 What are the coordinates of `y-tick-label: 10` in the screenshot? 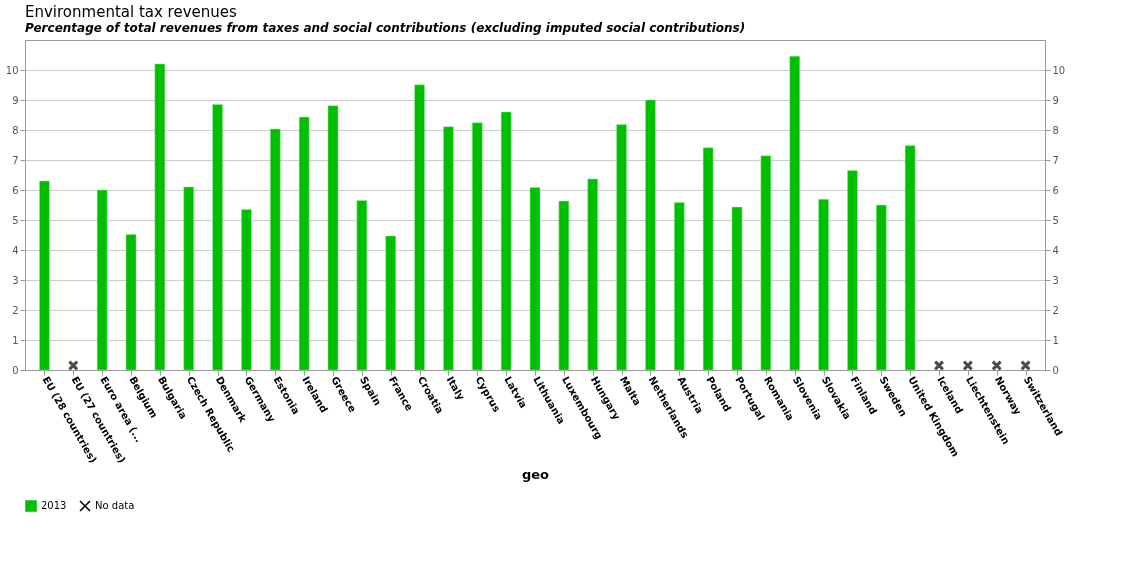 It's located at (12, 70).